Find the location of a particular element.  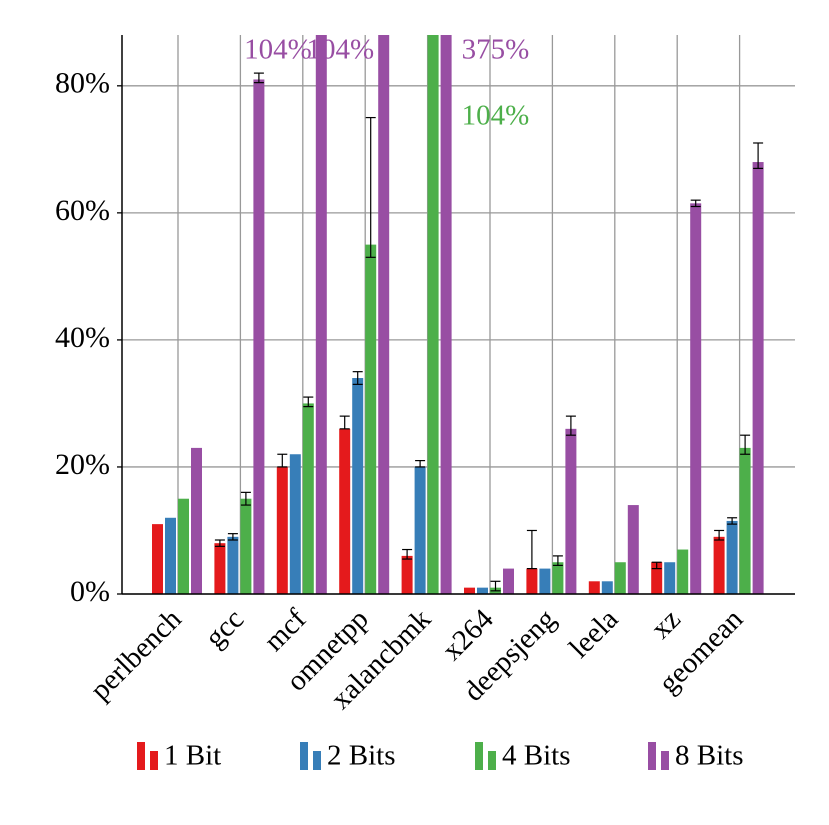

x-tick-label: leela is located at coordinates (593, 633).